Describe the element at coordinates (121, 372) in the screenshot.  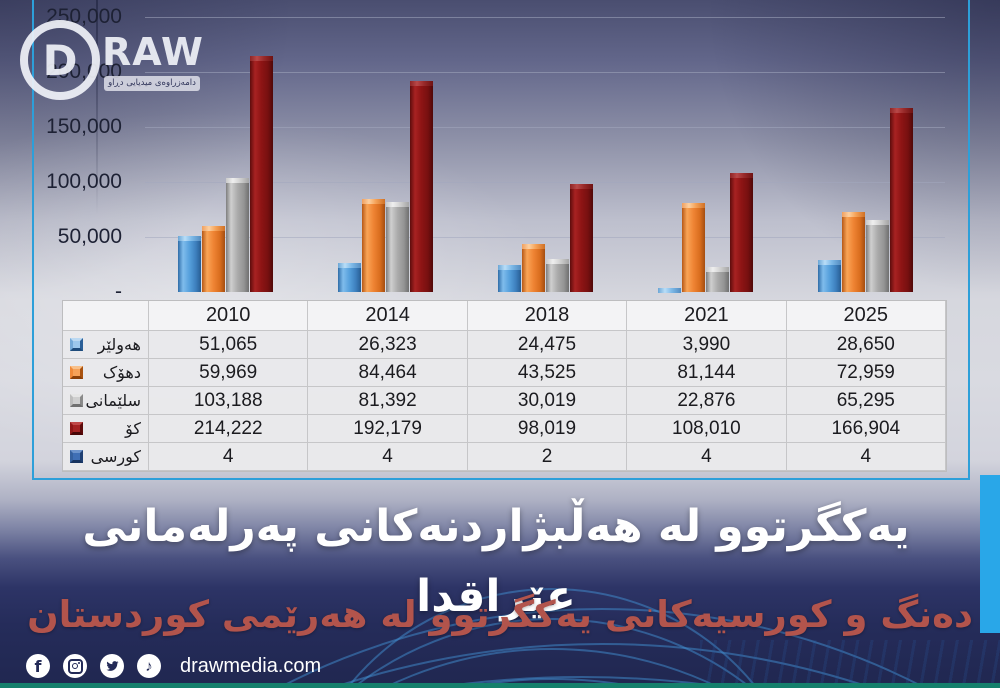
I see `row-label-text: دهۆک` at that location.